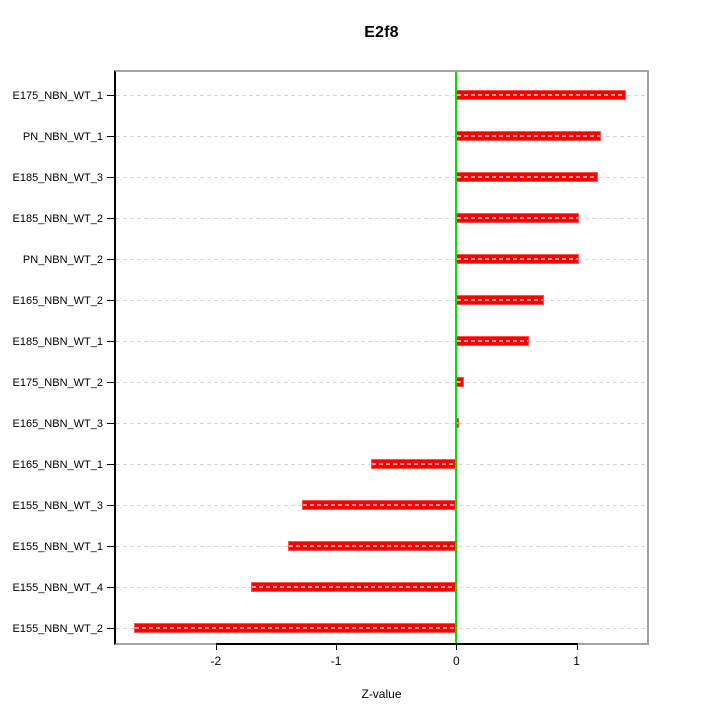  I want to click on x-tick-label: -1, so click(336, 661).